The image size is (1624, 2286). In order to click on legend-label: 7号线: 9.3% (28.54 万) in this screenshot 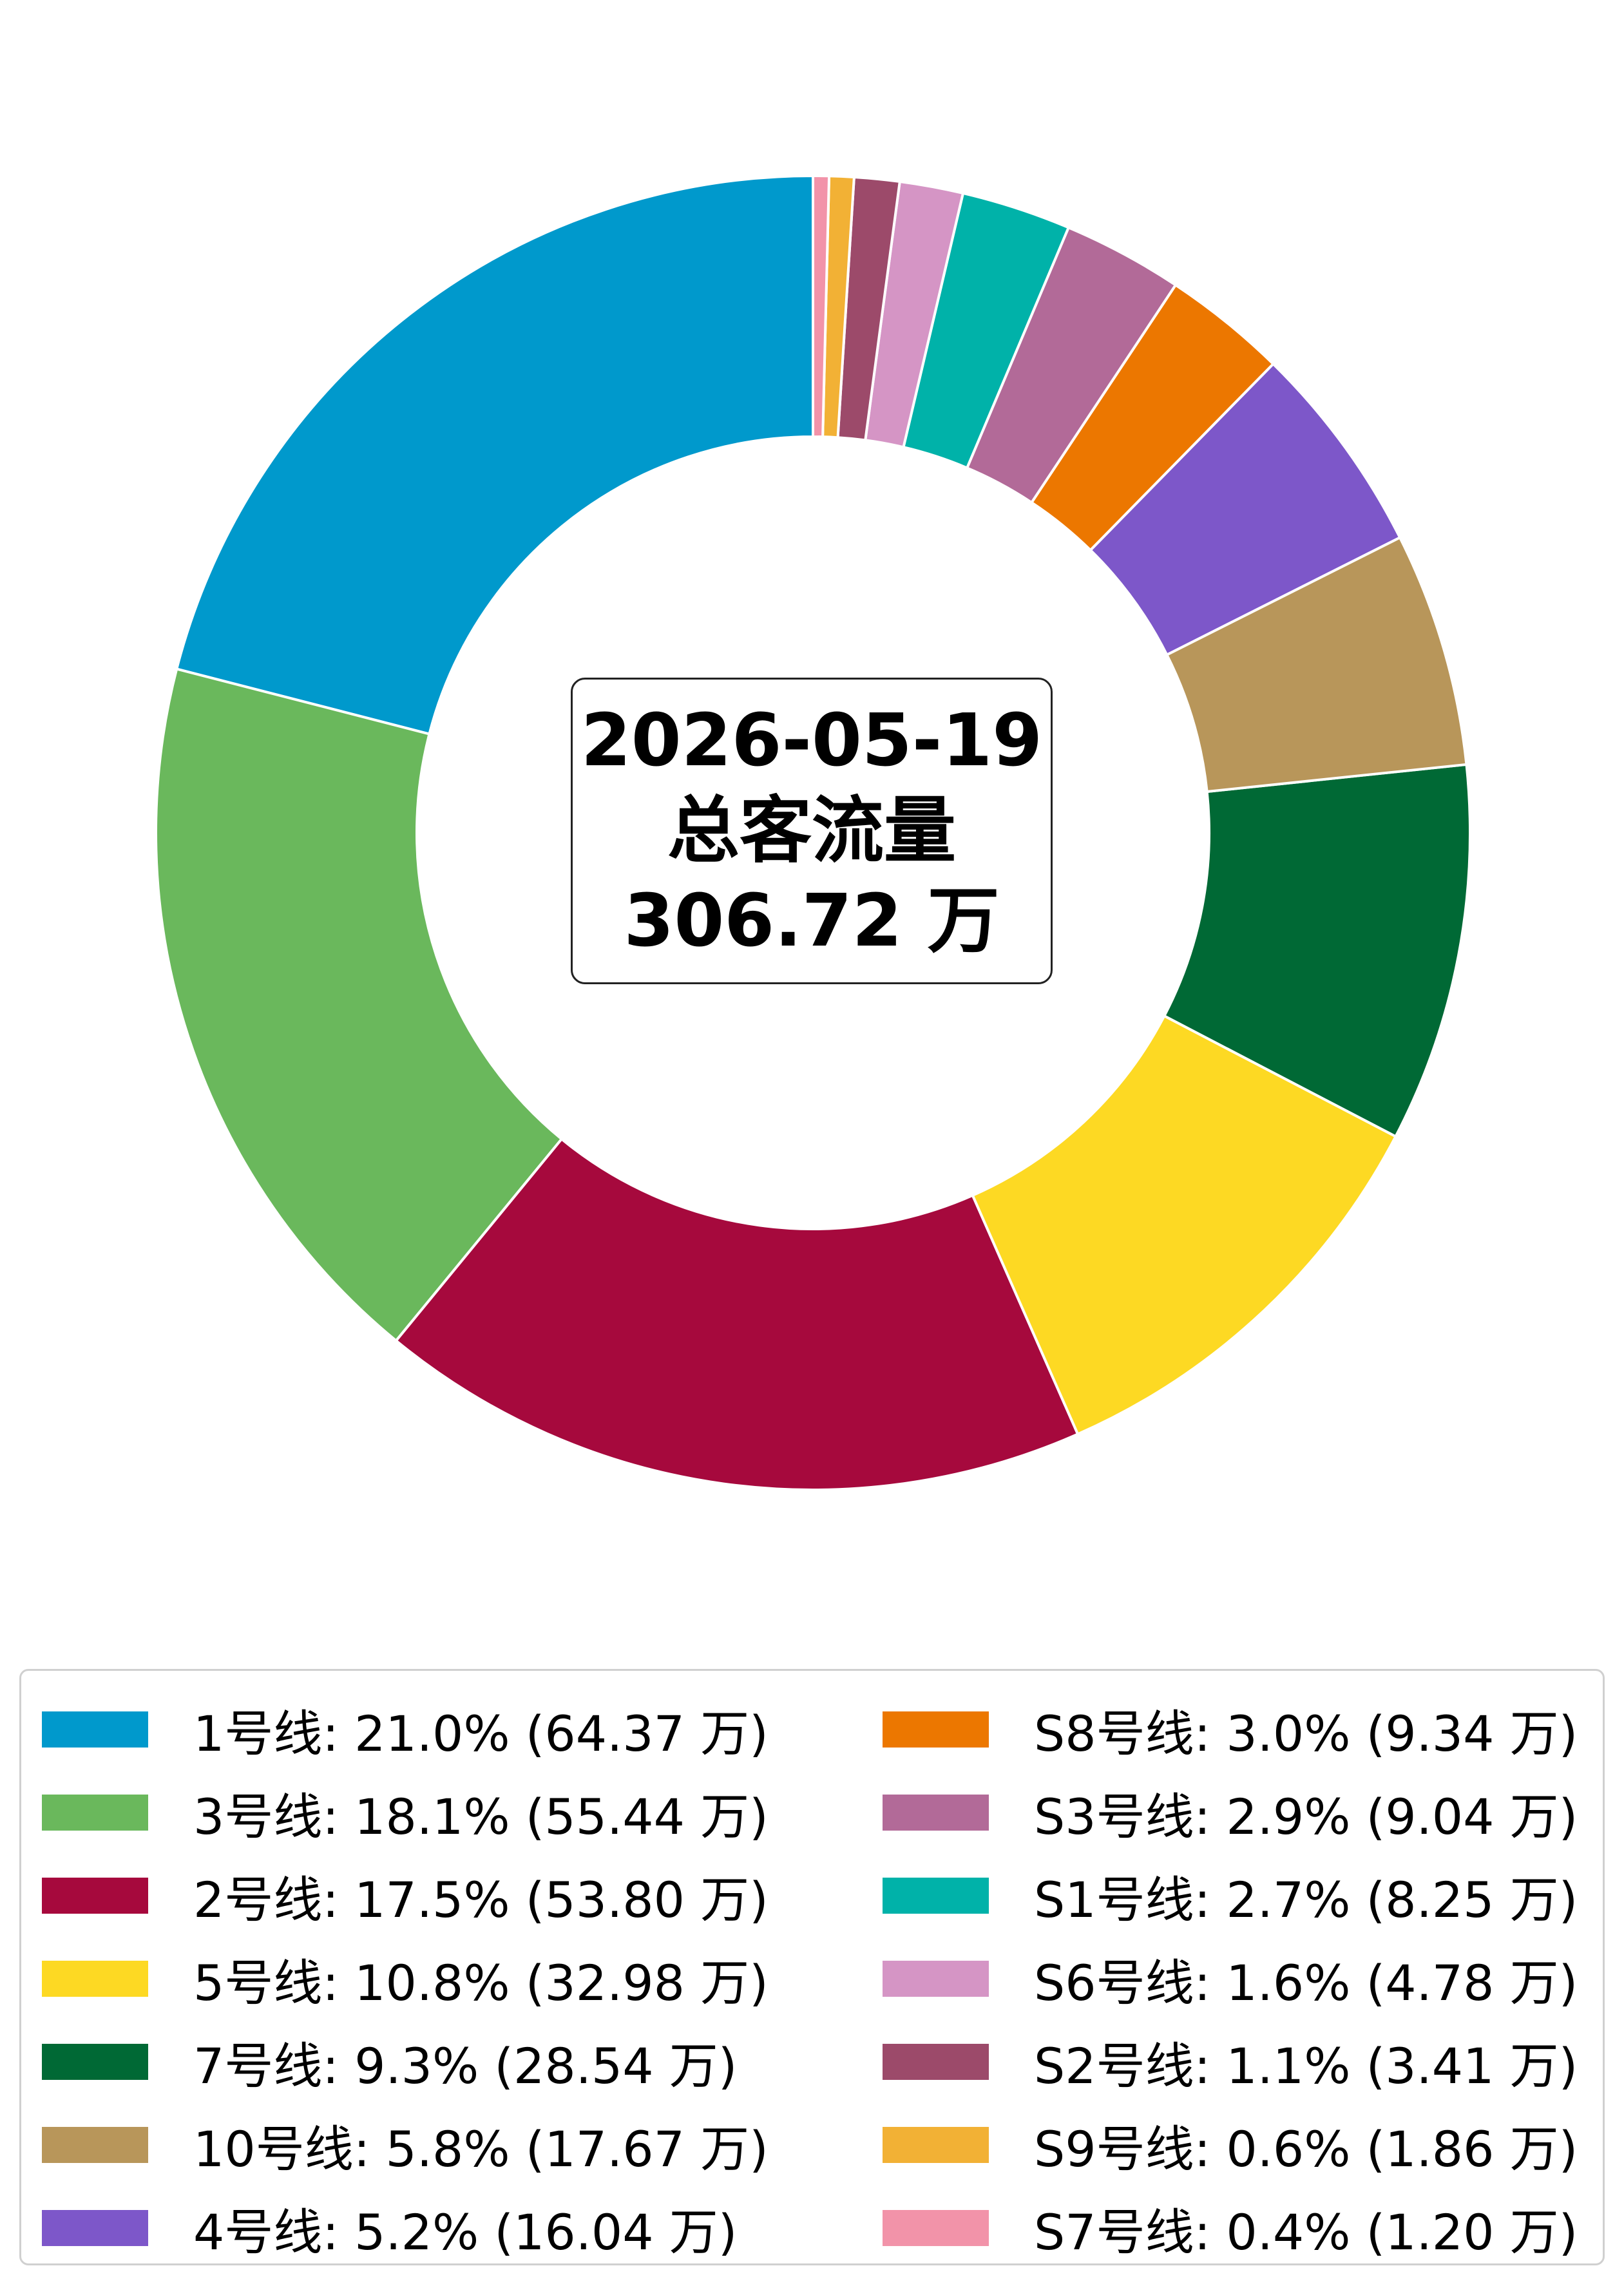, I will do `click(465, 2066)`.